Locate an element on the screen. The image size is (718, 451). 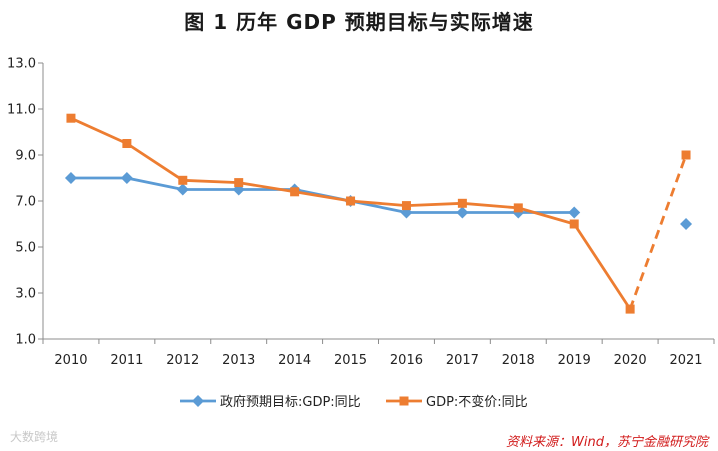
y-tick-label: 9.0 is located at coordinates (25, 156).